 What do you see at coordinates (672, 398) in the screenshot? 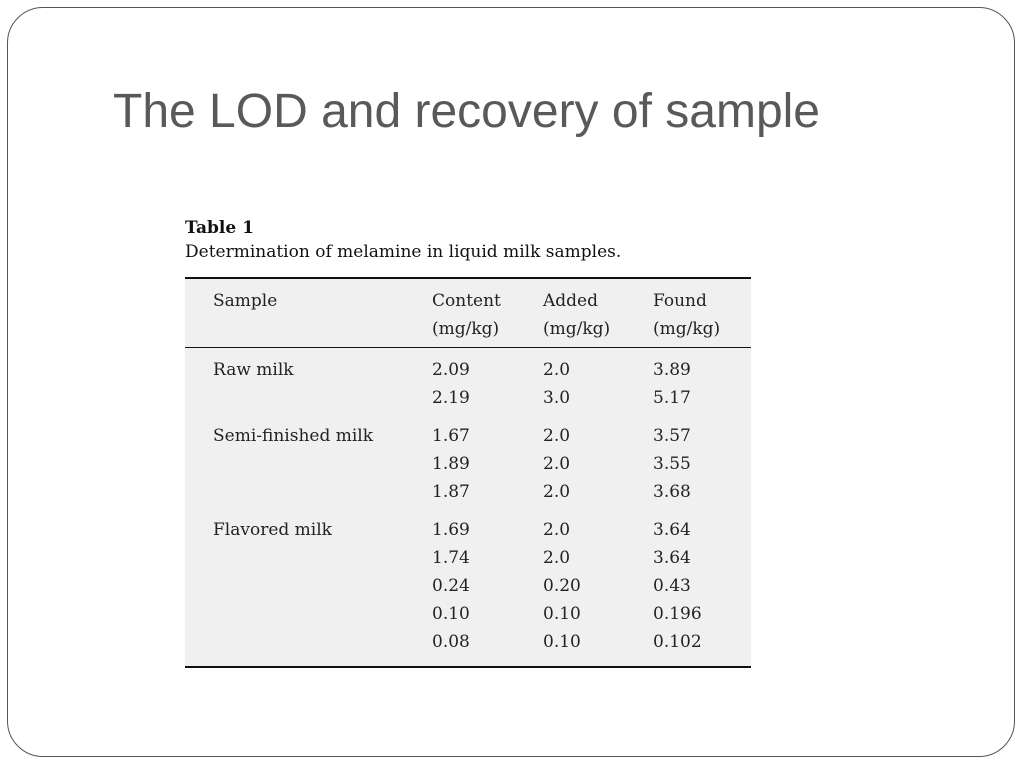
I see `found-cell: 5.17` at bounding box center [672, 398].